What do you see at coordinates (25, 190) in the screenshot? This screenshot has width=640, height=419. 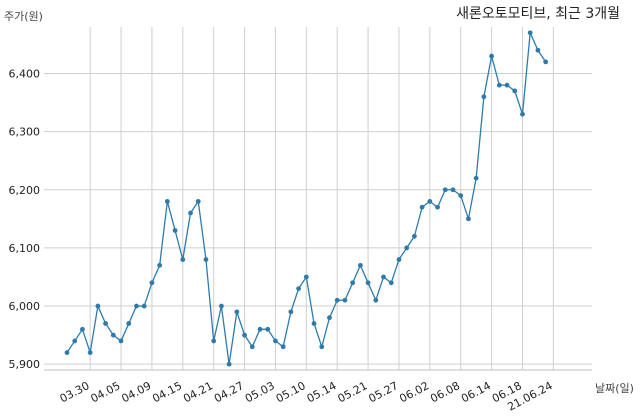 I see `y-tick-label: 6,200` at bounding box center [25, 190].